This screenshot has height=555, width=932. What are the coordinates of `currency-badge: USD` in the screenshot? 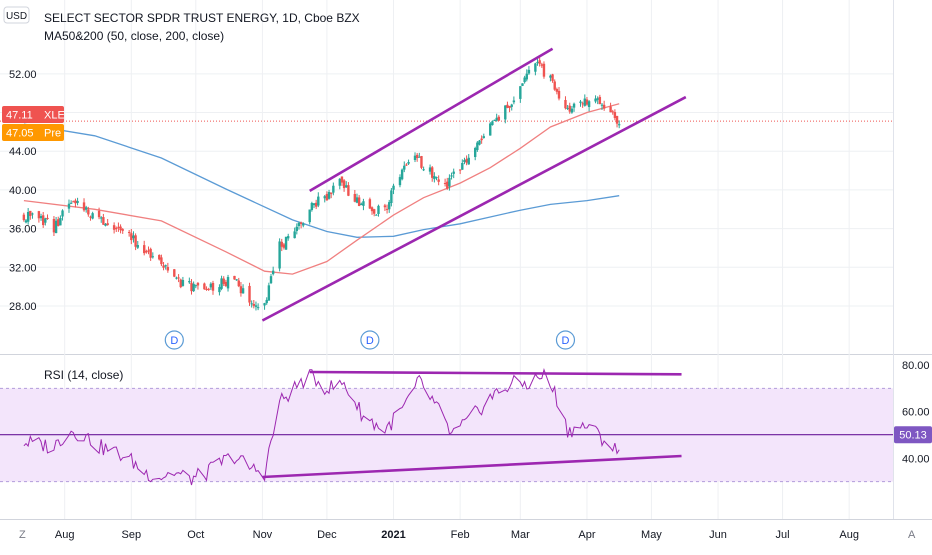 It's located at (16, 15).